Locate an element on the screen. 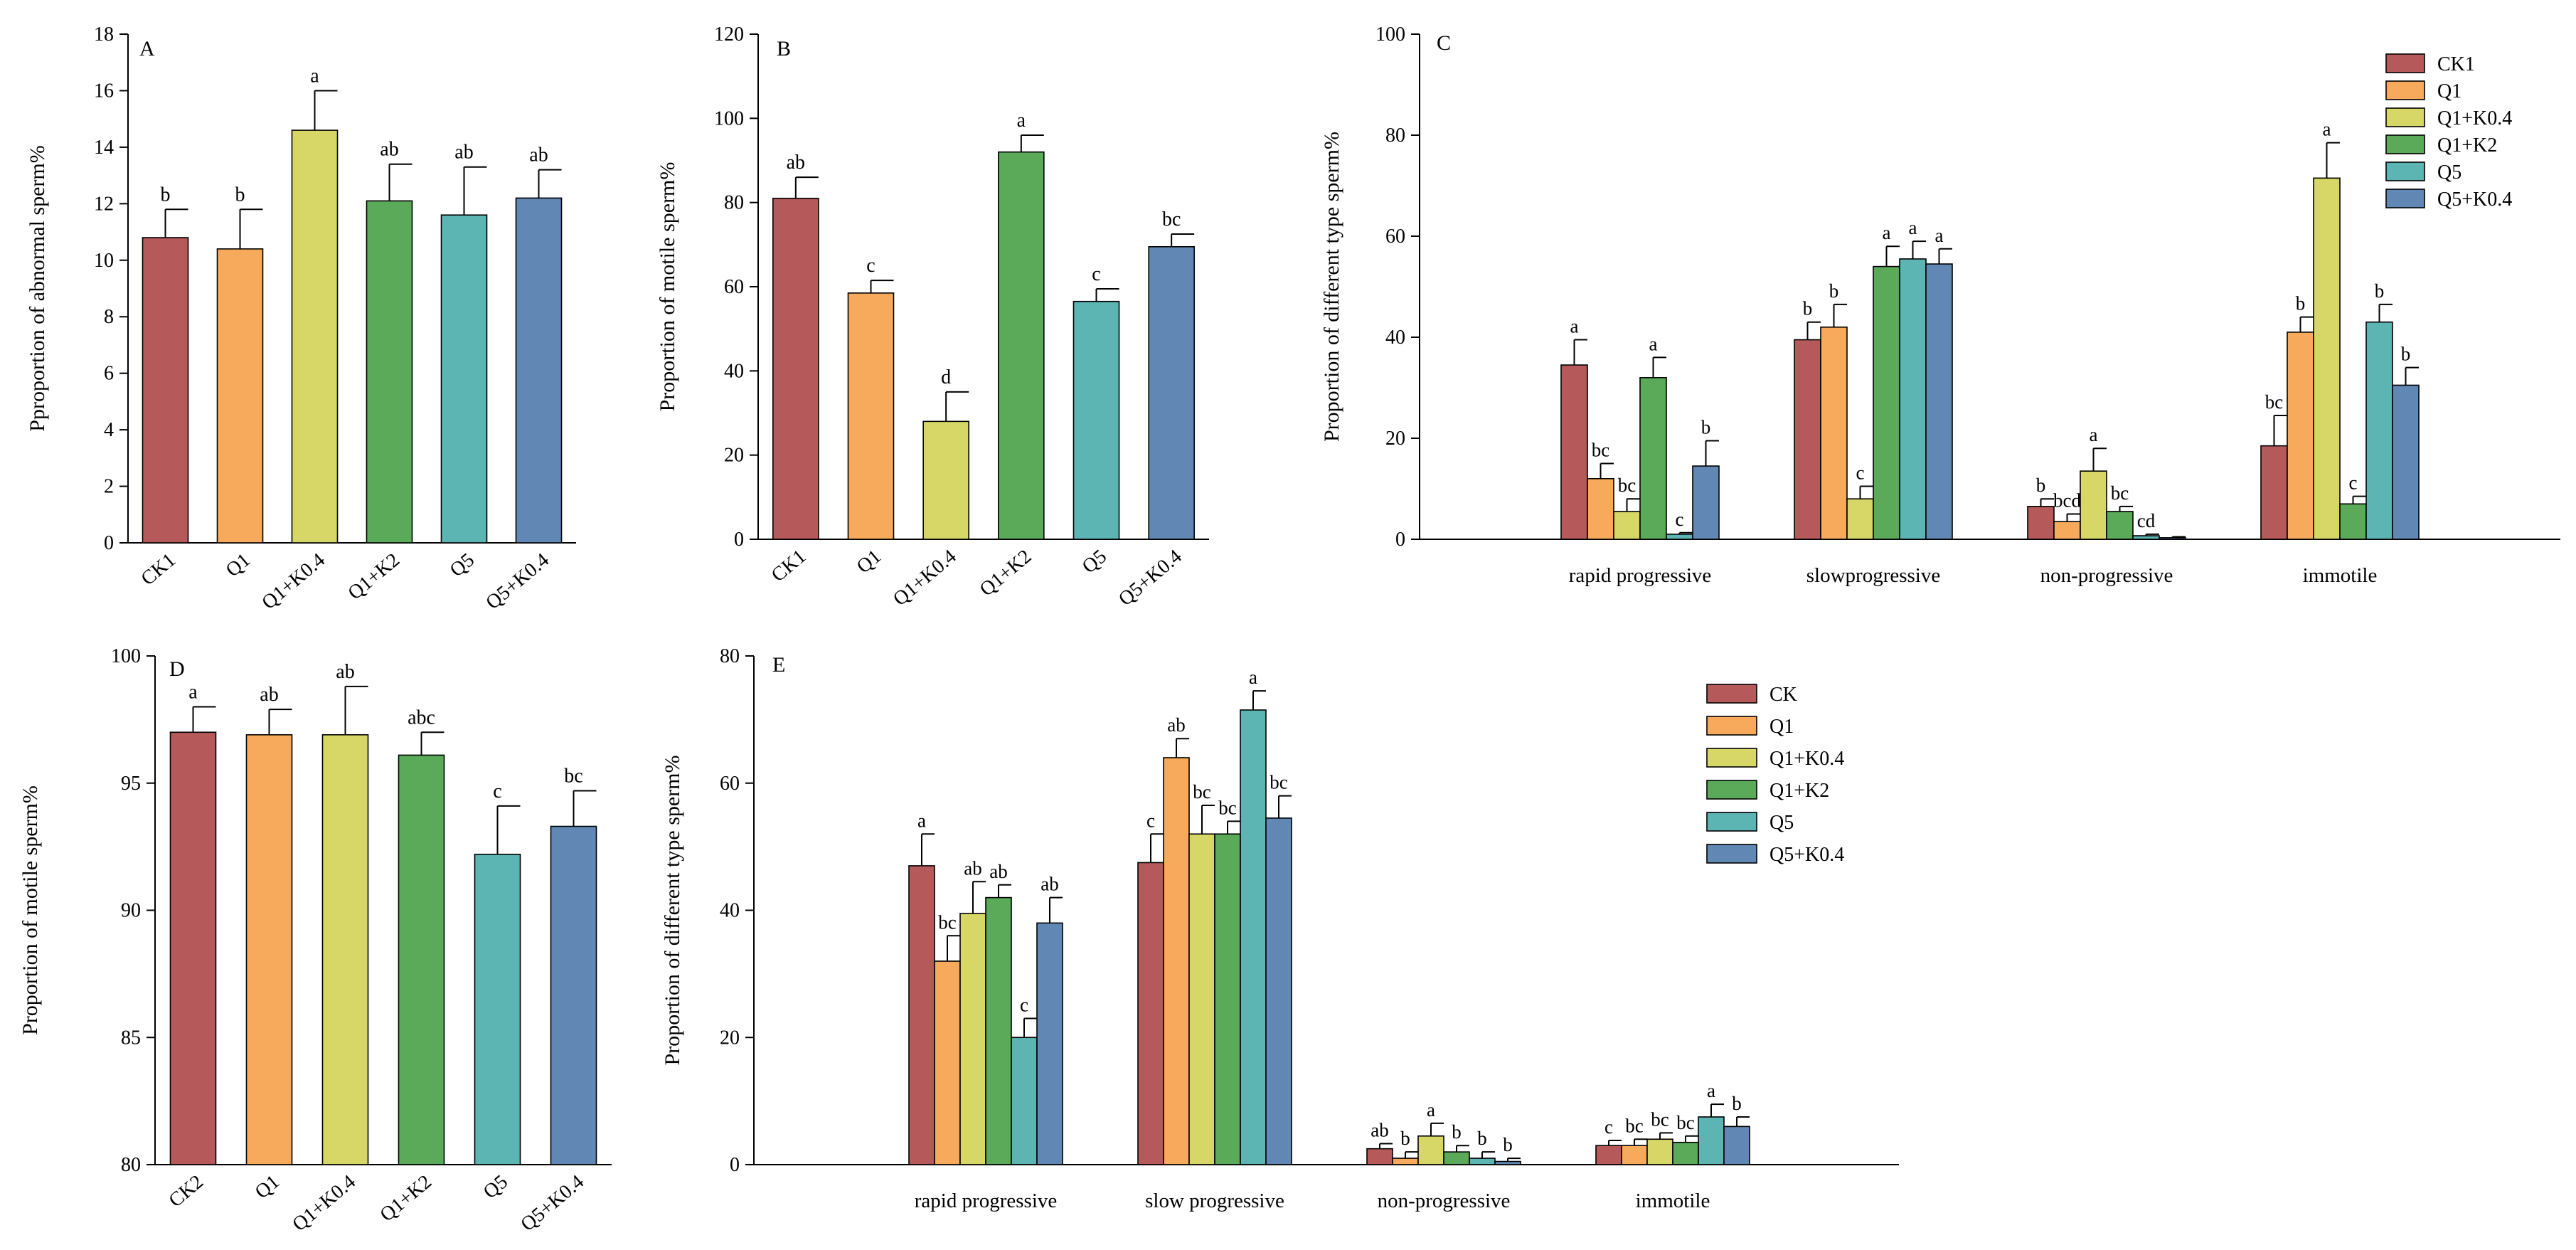  y-tick-label: 18 is located at coordinates (104, 34).